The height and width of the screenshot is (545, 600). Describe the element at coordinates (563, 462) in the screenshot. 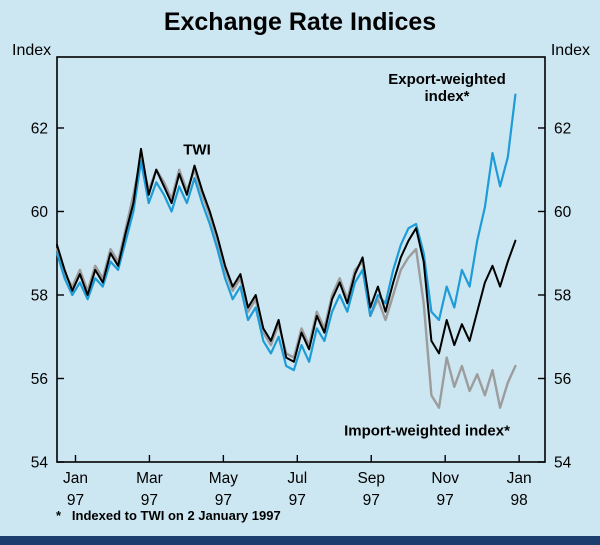

I see `y-tick-label-right: 54` at that location.